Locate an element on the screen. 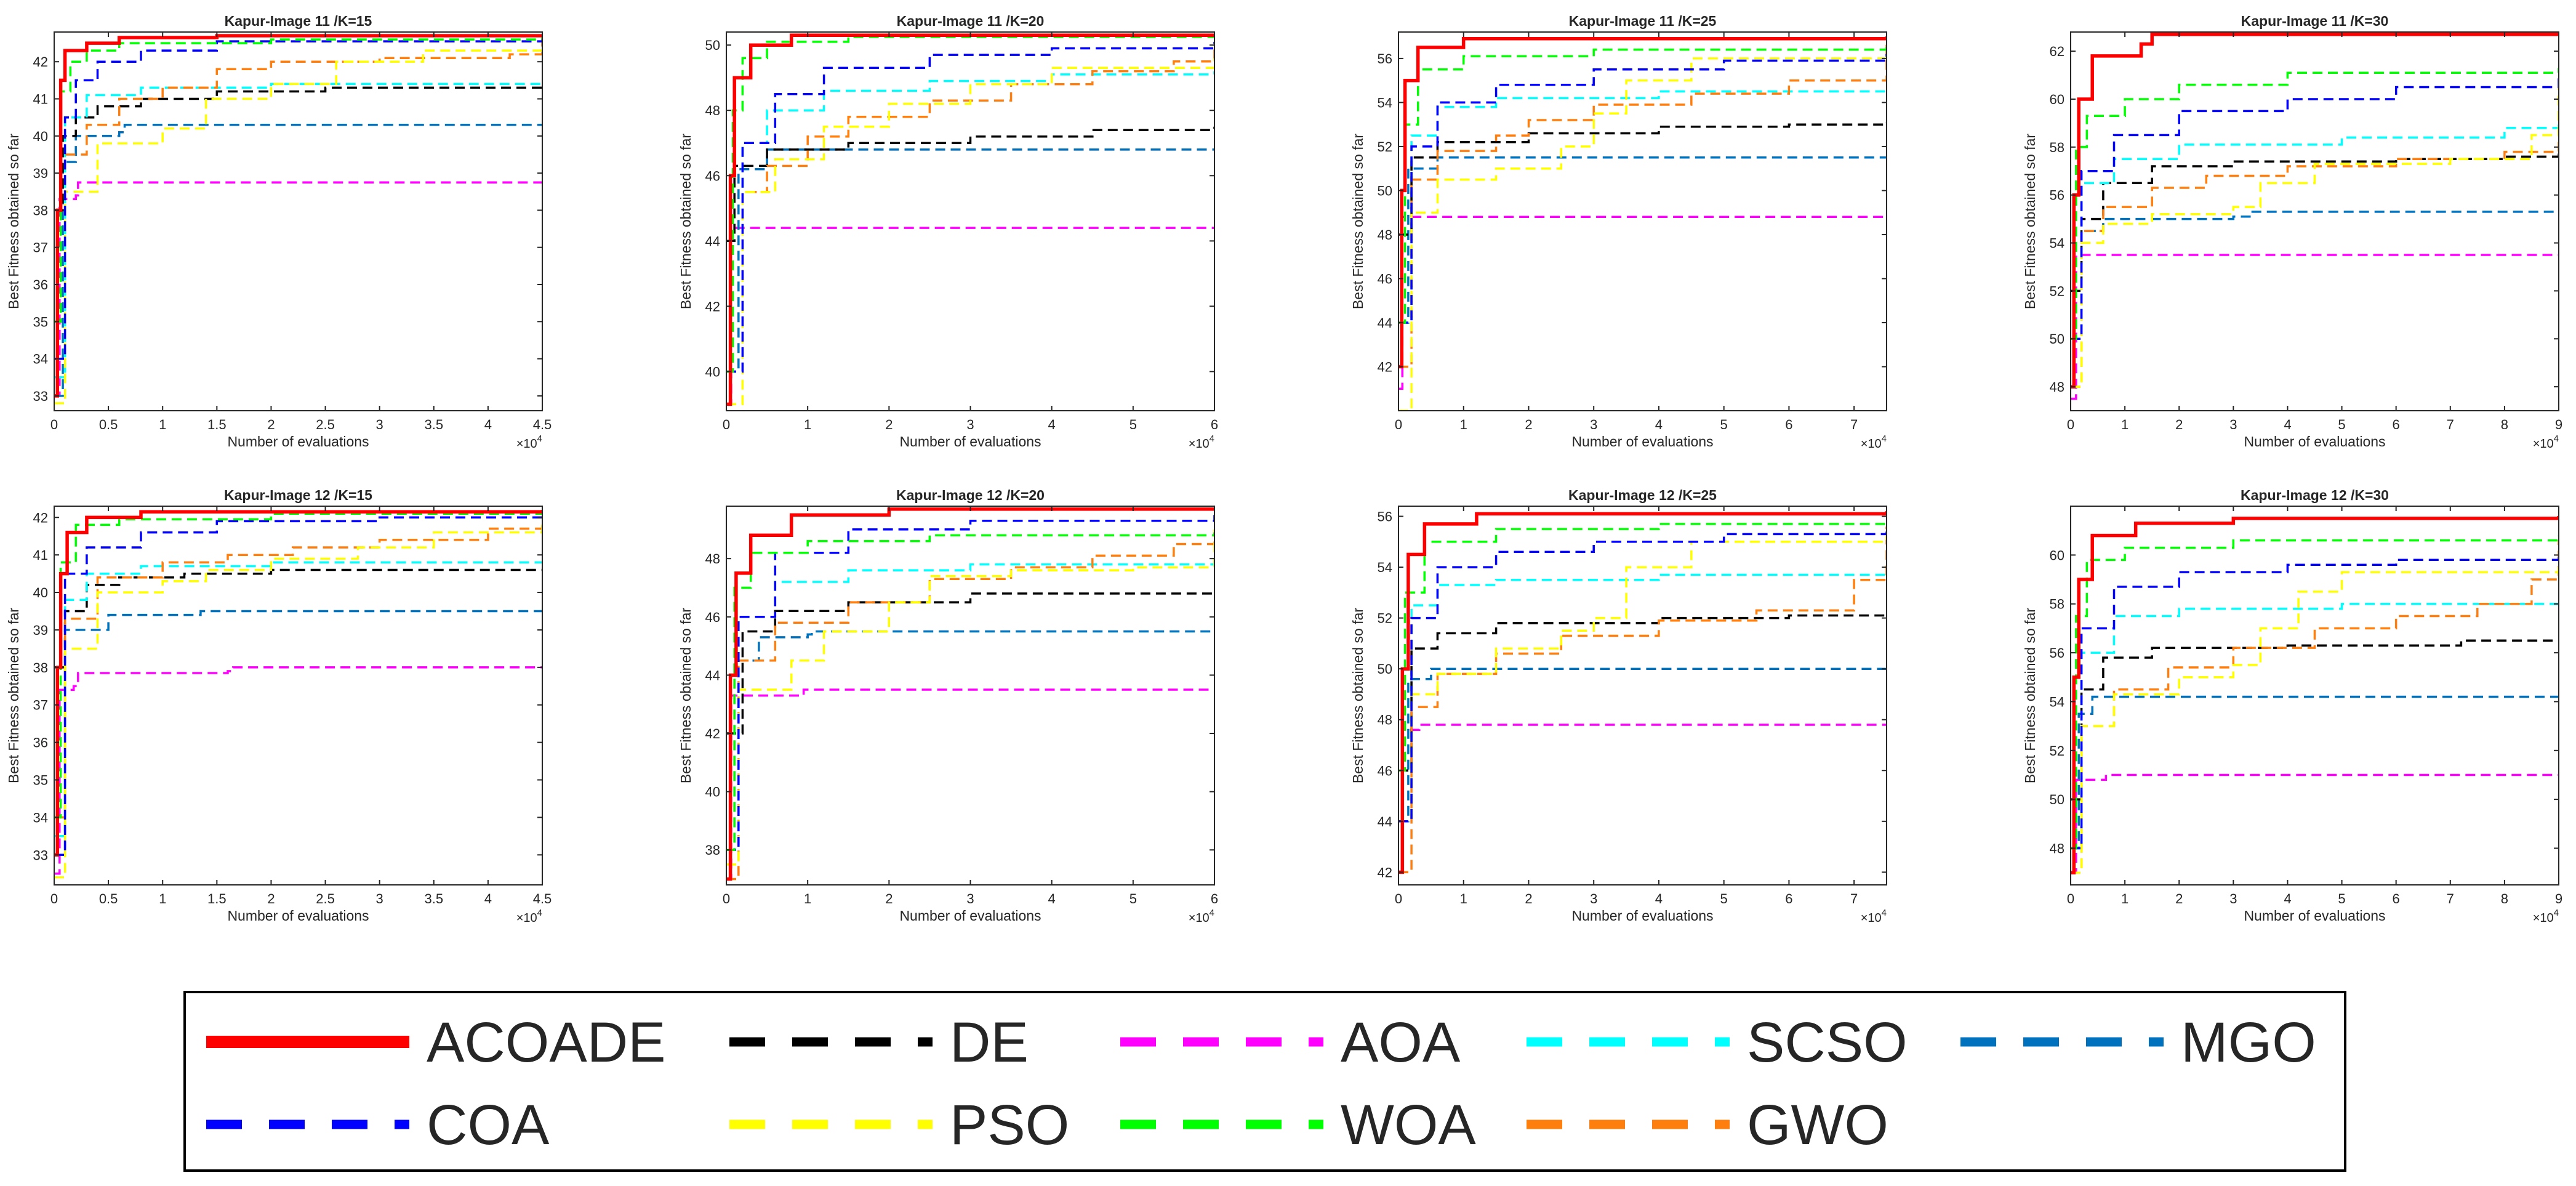 This screenshot has height=1186, width=2576. legend-label-woa: WOA is located at coordinates (1408, 1125).